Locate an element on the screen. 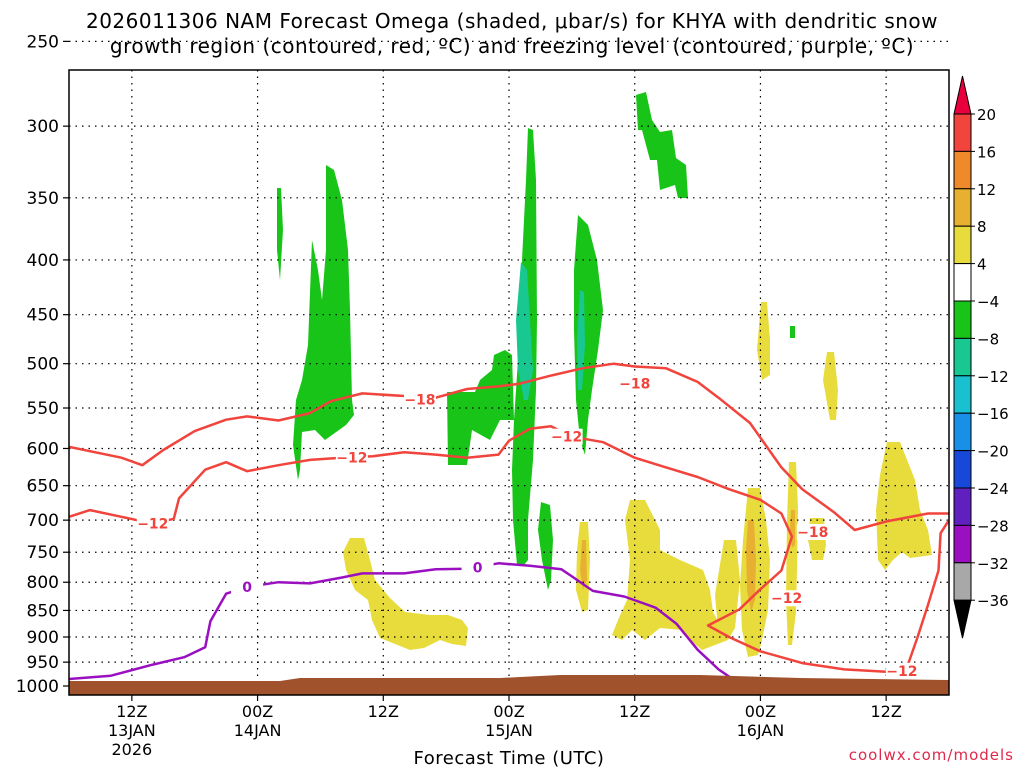  x-tick-date: 15JAN is located at coordinates (509, 730).